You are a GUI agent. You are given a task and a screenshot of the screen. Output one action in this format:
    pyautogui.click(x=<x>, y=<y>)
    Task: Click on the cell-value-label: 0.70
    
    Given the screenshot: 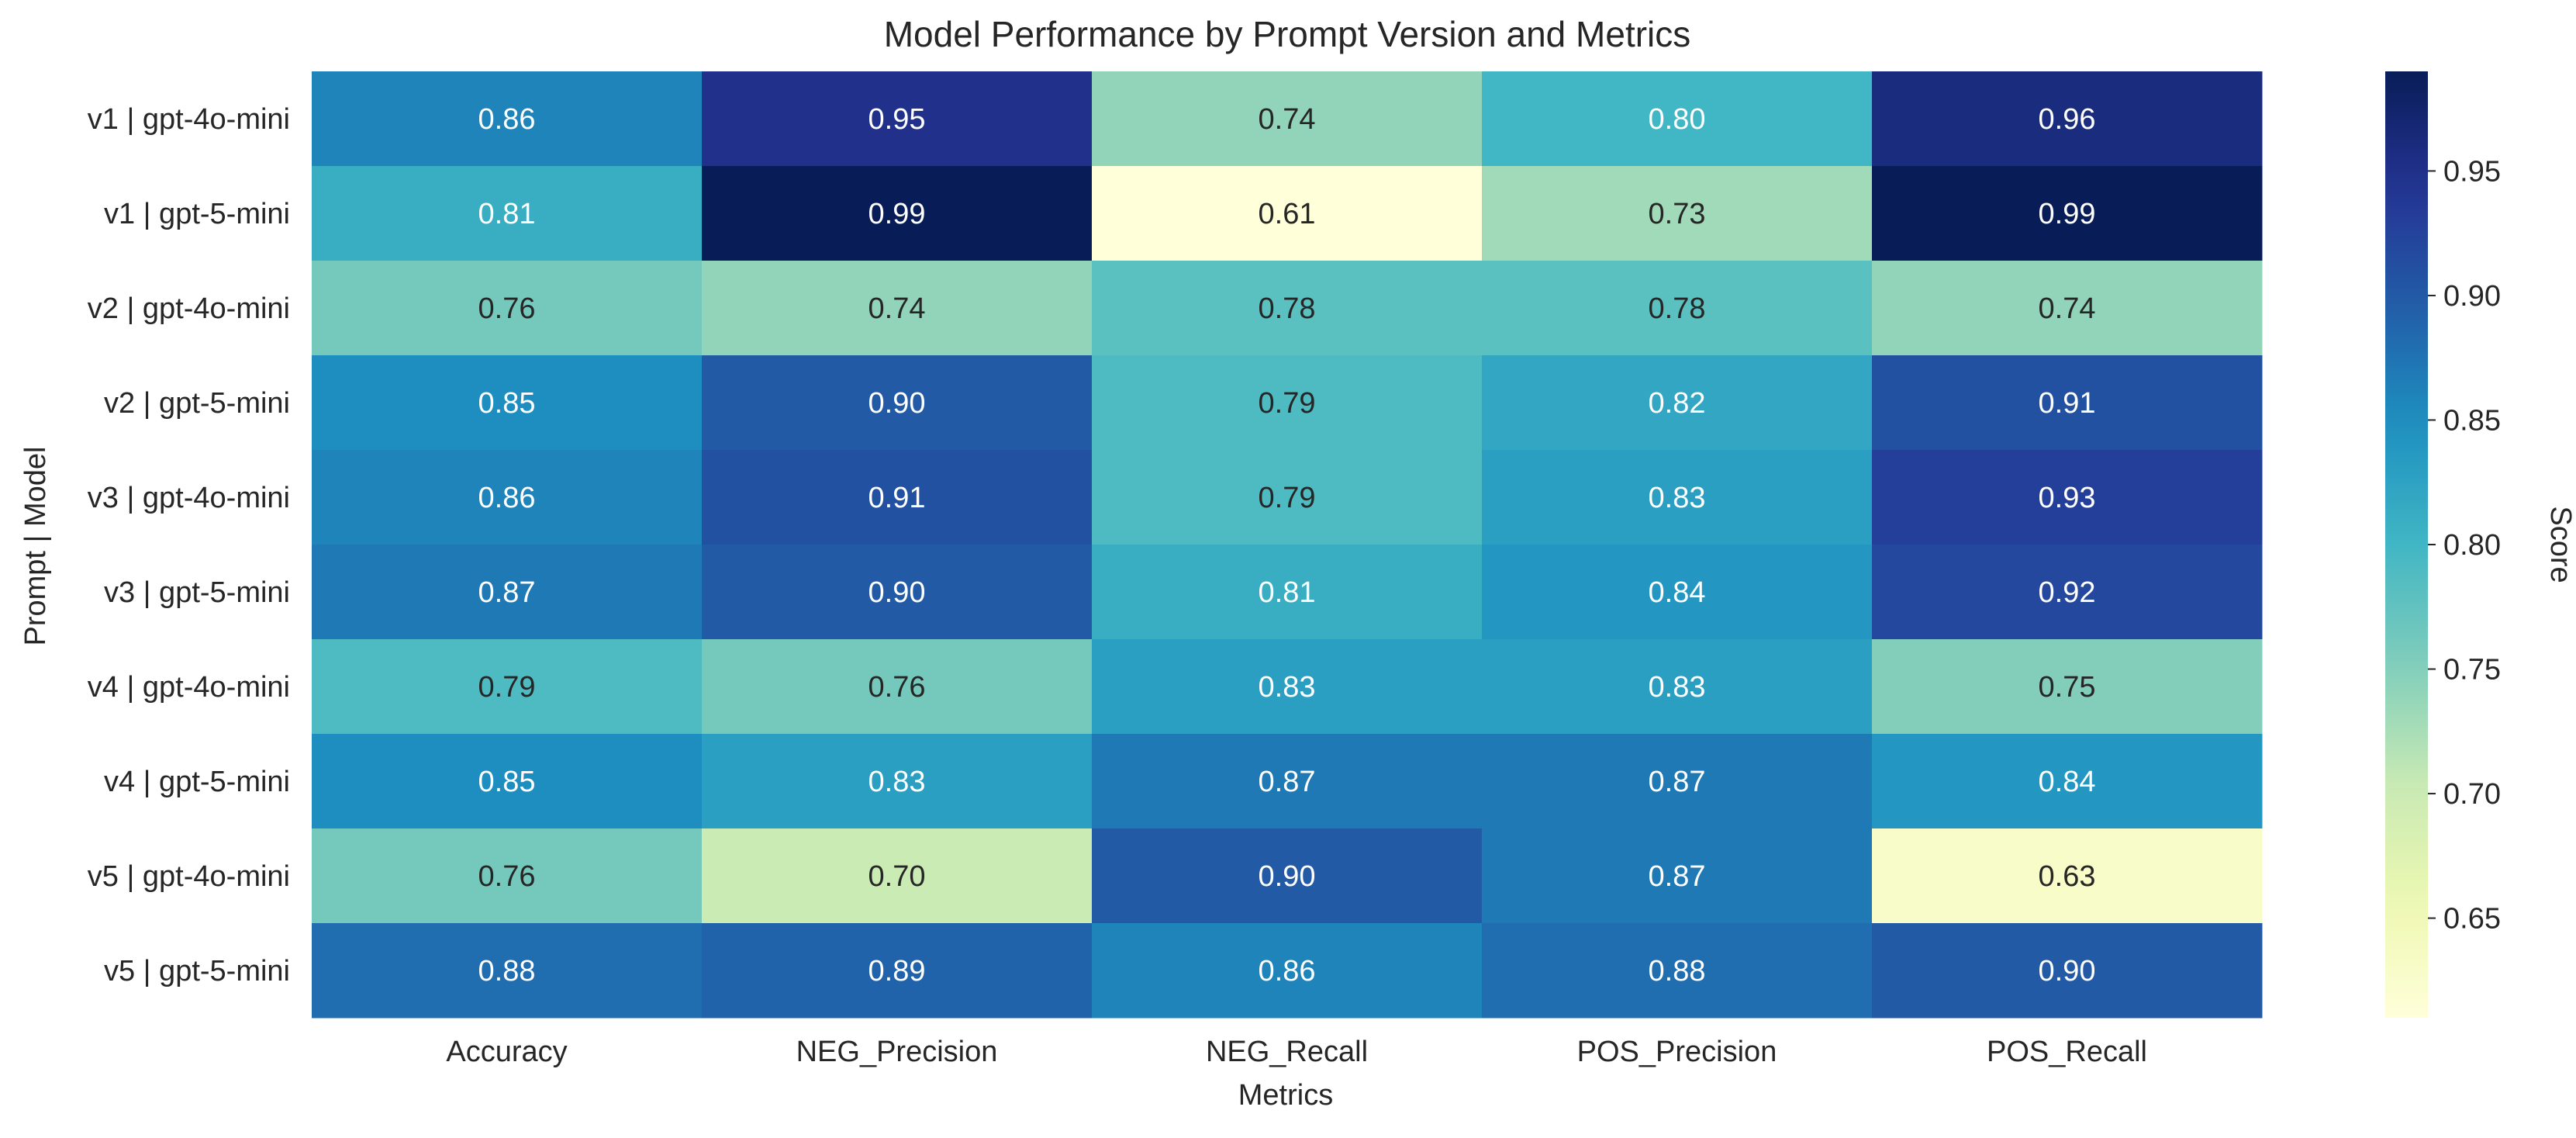 What is the action you would take?
    pyautogui.click(x=897, y=876)
    